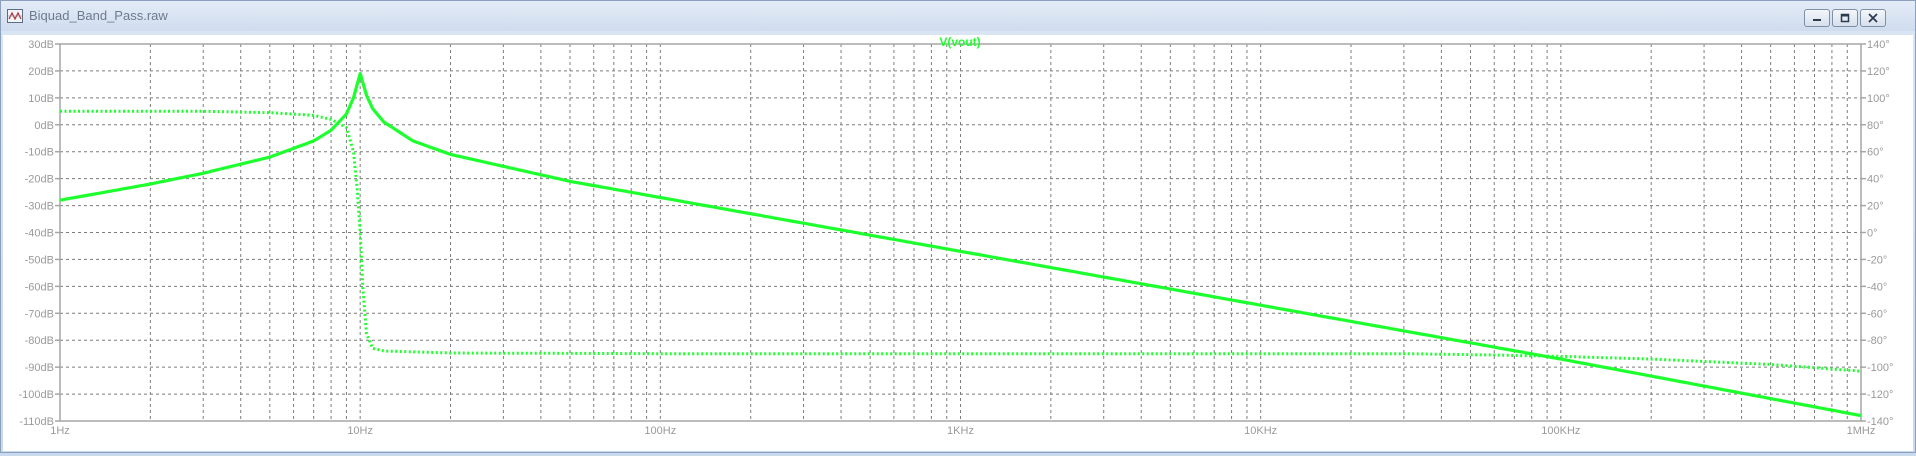 The image size is (1916, 456). What do you see at coordinates (60, 431) in the screenshot?
I see `x-tick-label: 1Hz` at bounding box center [60, 431].